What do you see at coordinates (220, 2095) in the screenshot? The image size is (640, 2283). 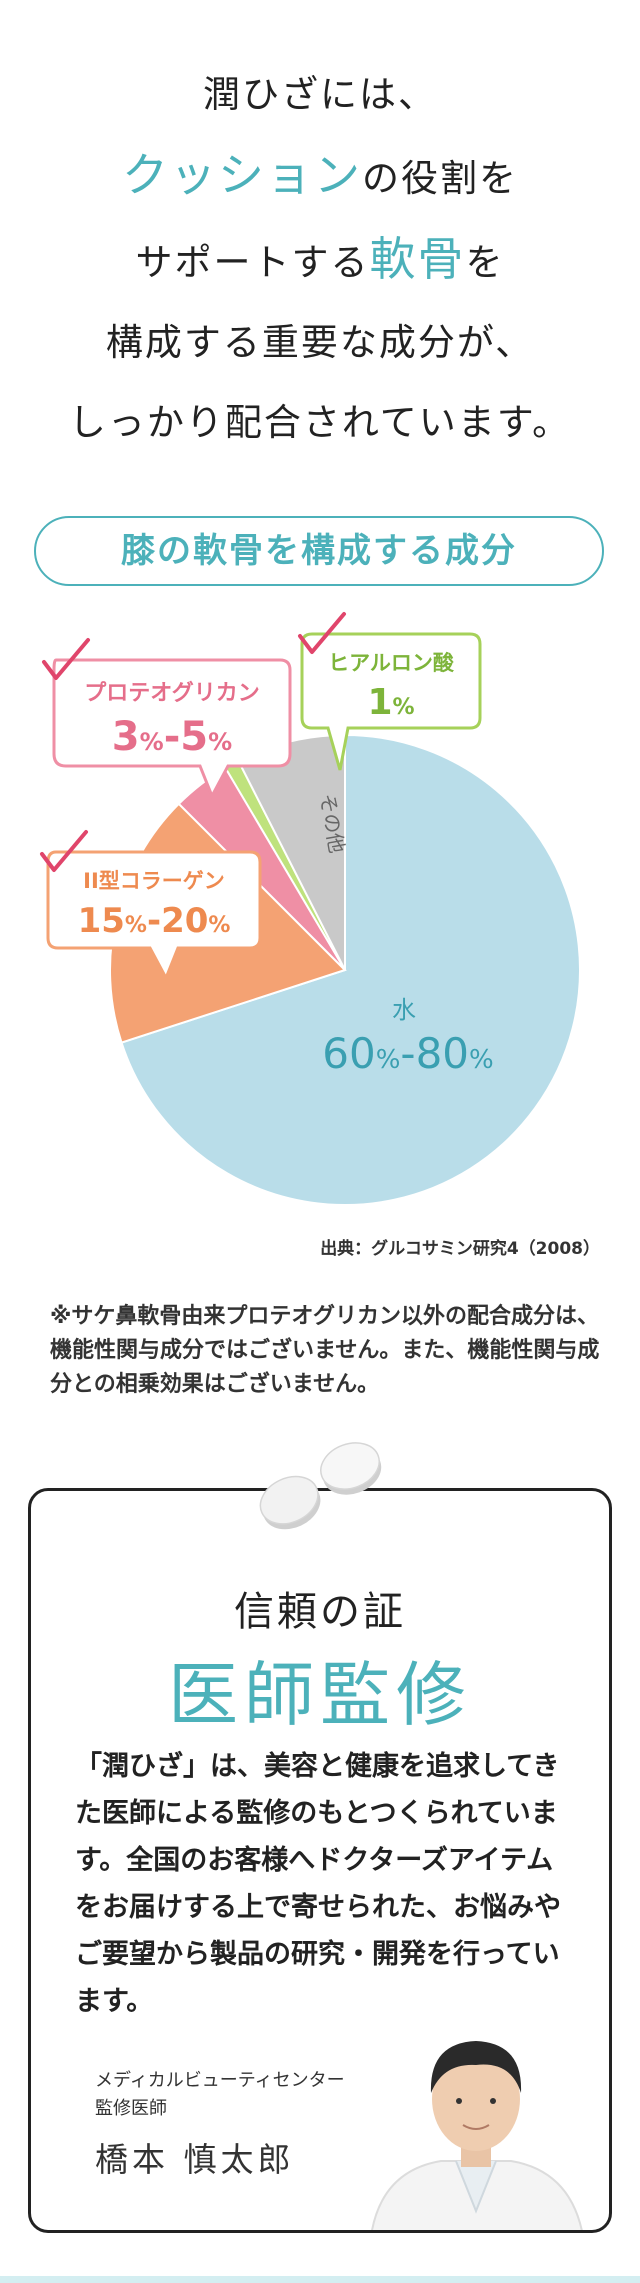 I see `doctor-affiliation: メディカルビューティセンター 監修医師` at bounding box center [220, 2095].